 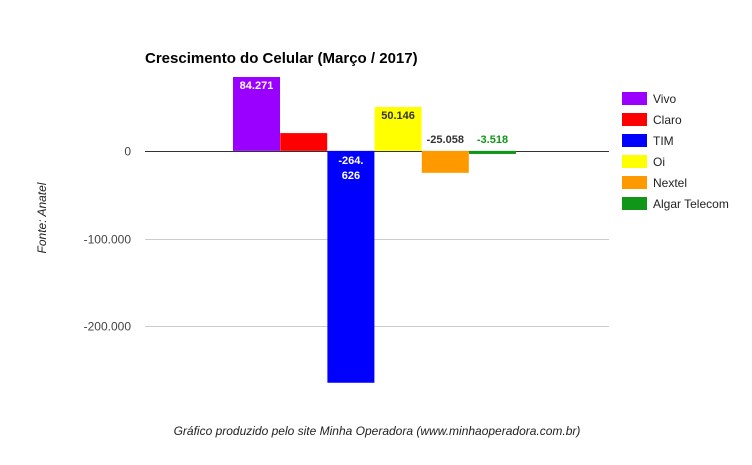 What do you see at coordinates (675, 161) in the screenshot?
I see `legend-item: Oi` at bounding box center [675, 161].